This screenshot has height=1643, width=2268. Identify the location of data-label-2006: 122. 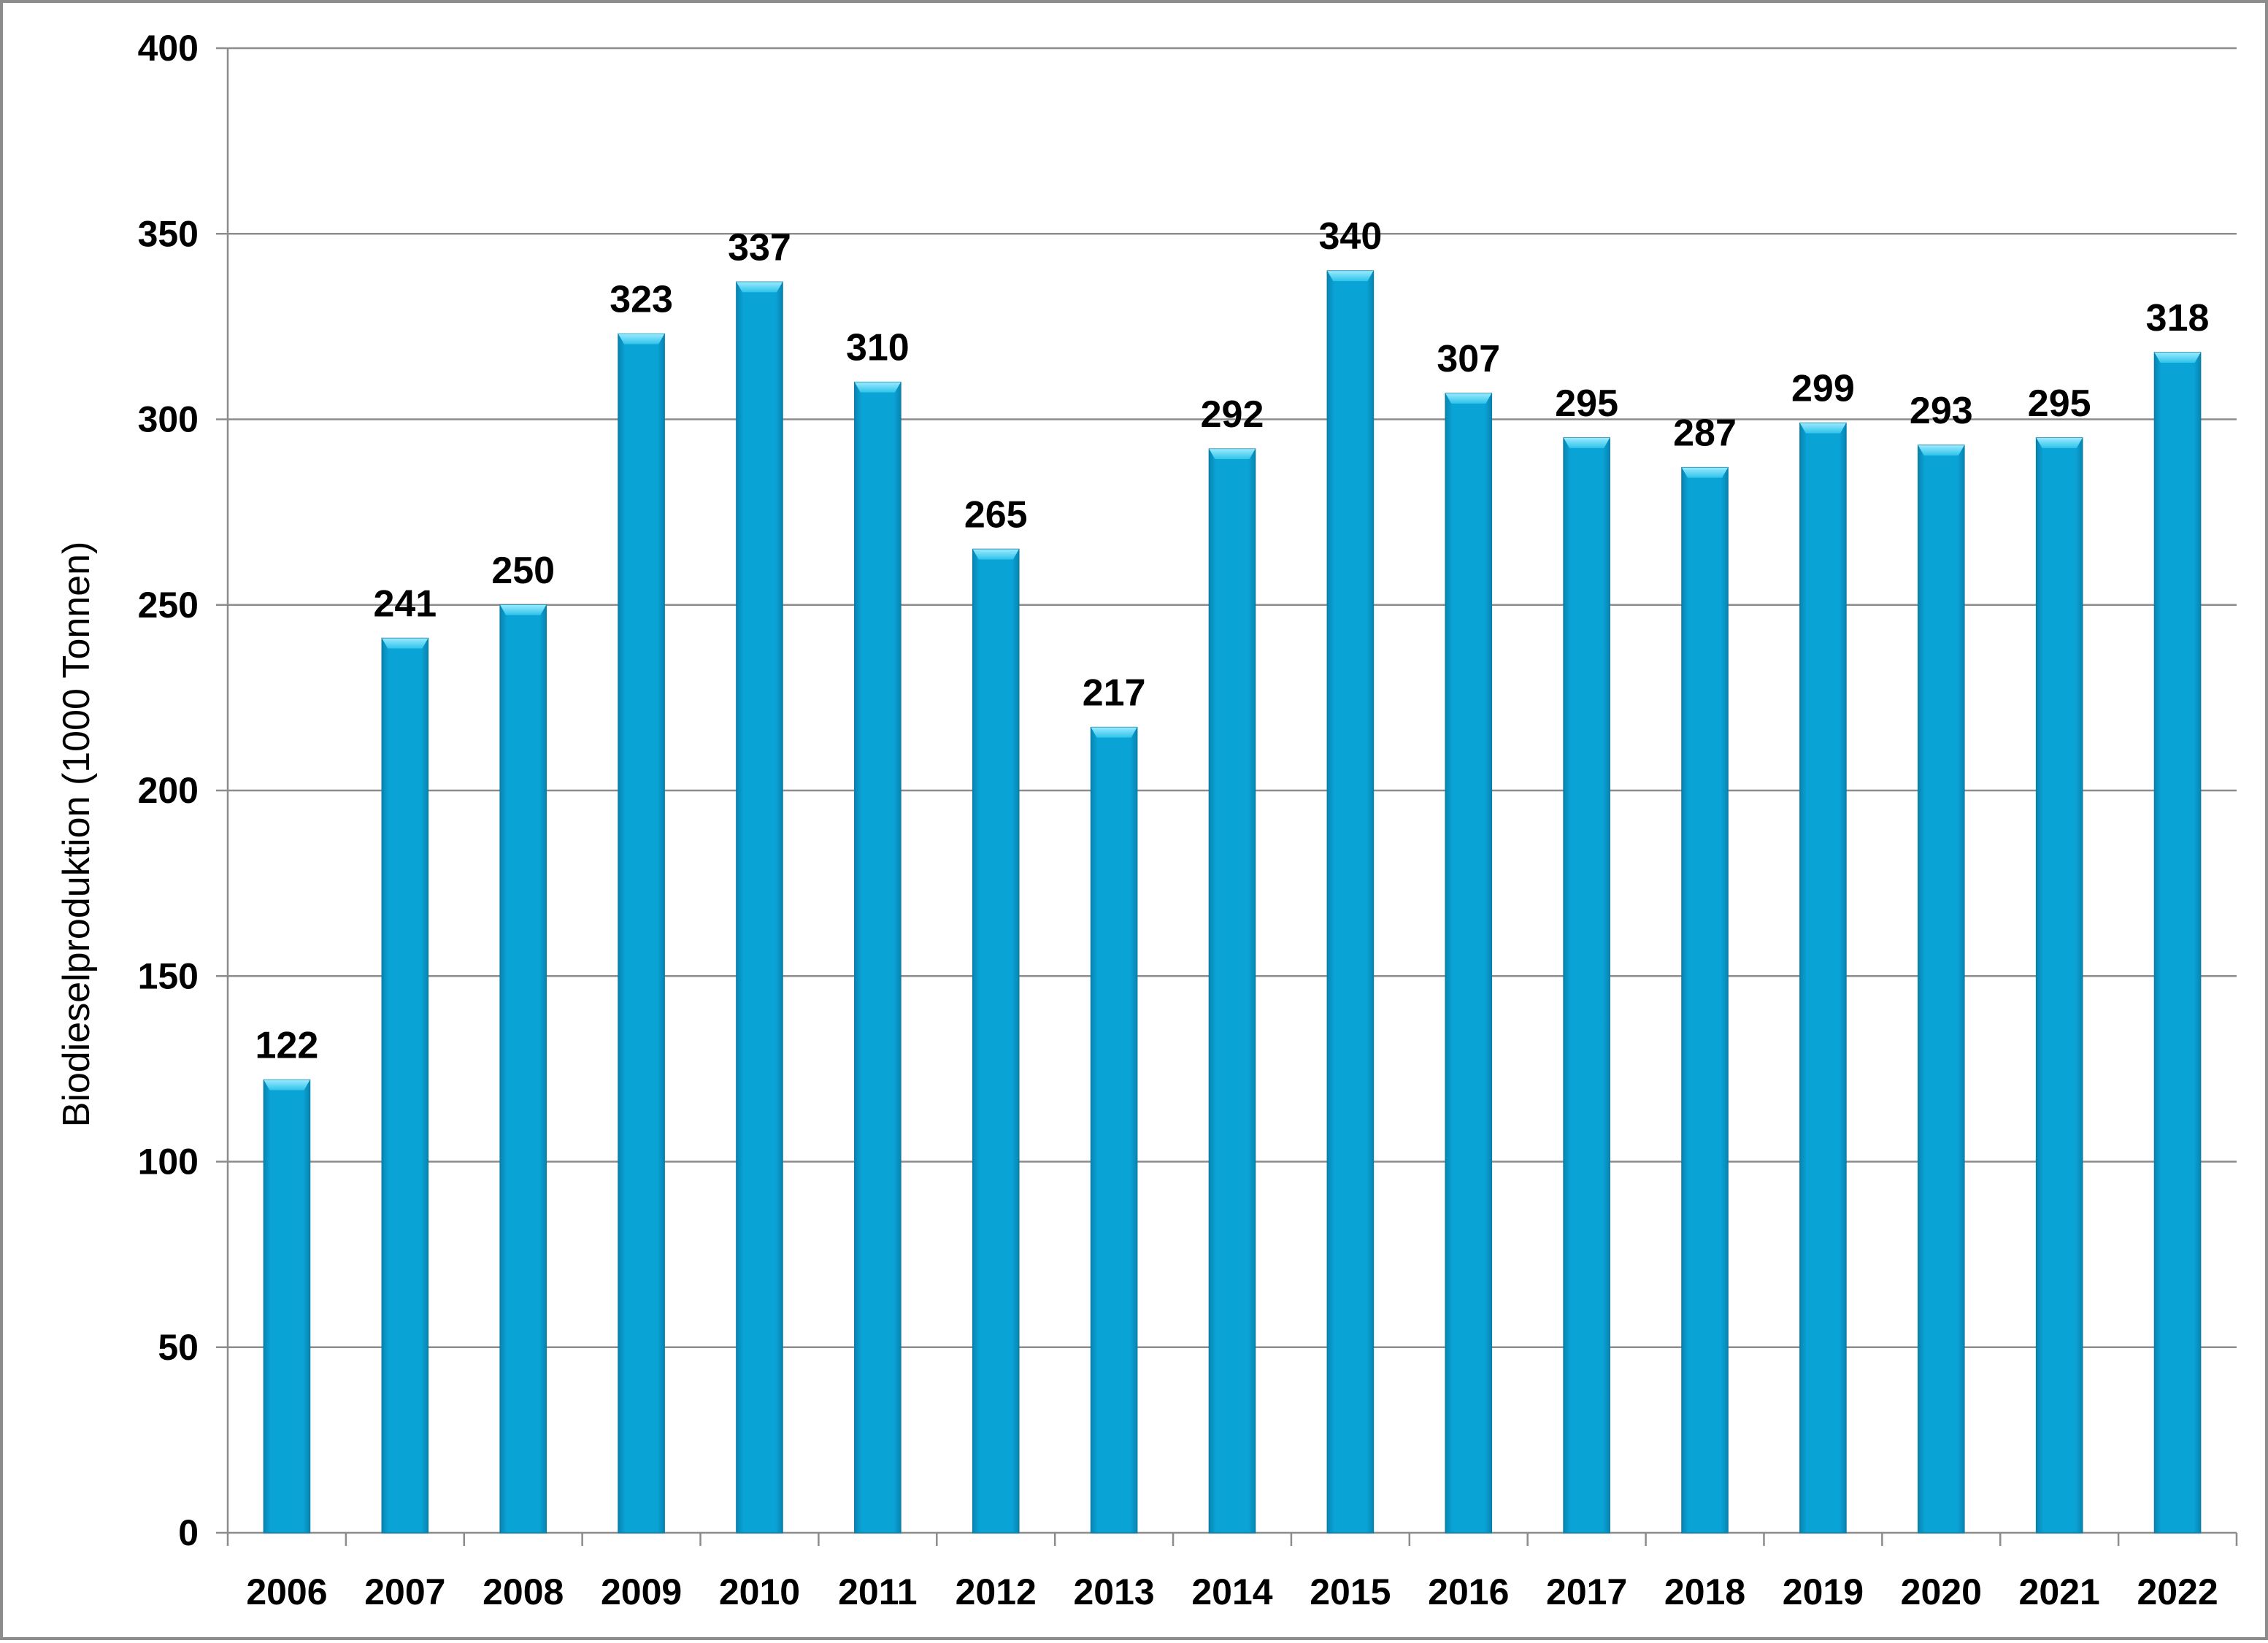
(287, 1046).